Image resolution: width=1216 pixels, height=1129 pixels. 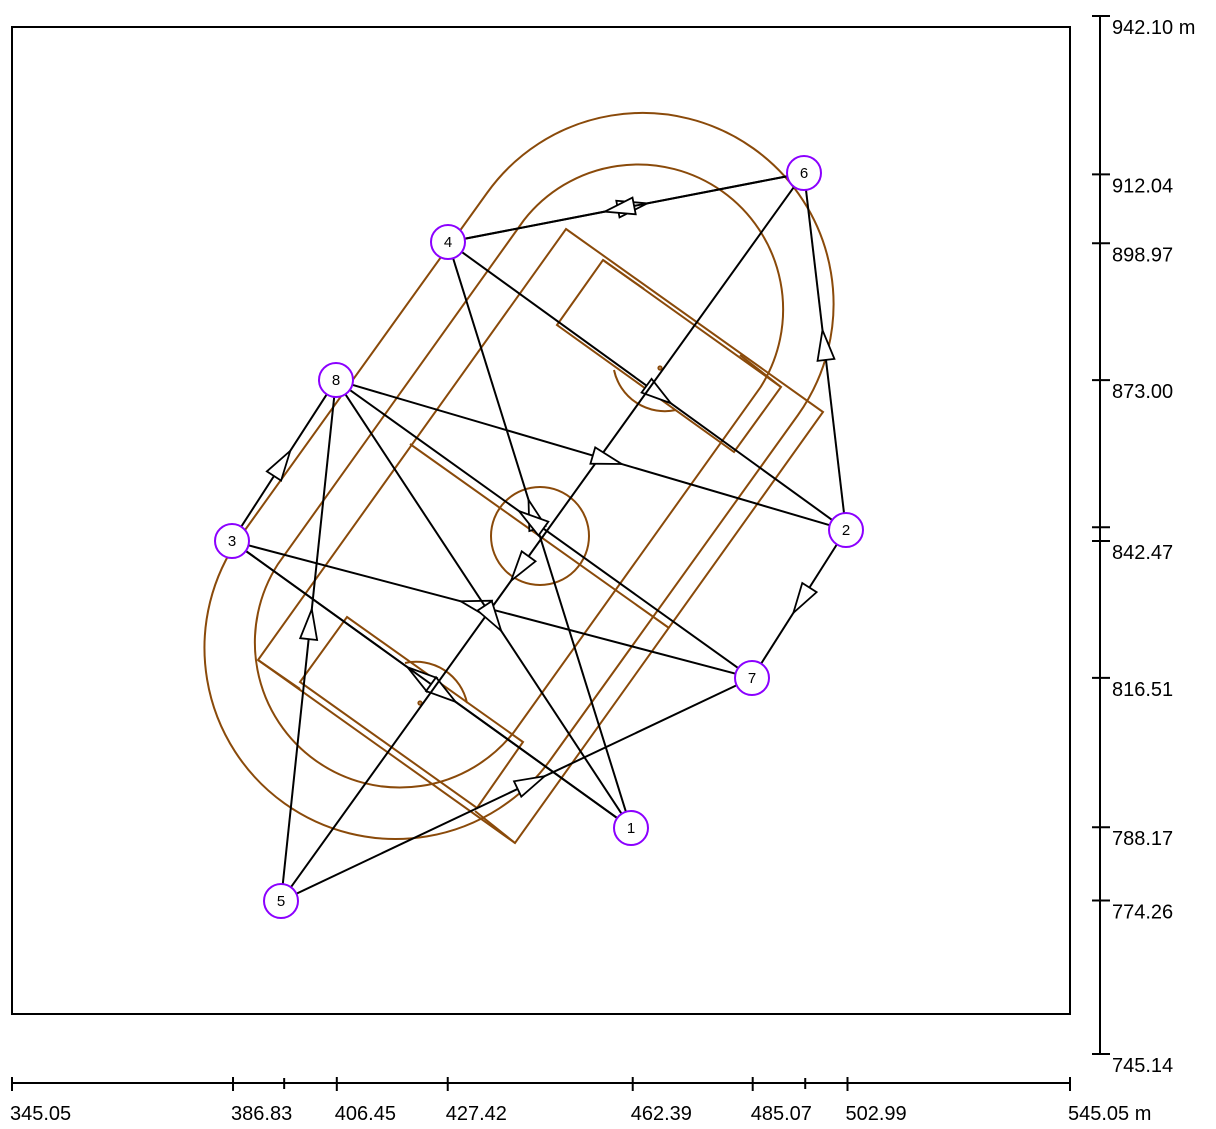 I want to click on node-2: 2, so click(x=846, y=530).